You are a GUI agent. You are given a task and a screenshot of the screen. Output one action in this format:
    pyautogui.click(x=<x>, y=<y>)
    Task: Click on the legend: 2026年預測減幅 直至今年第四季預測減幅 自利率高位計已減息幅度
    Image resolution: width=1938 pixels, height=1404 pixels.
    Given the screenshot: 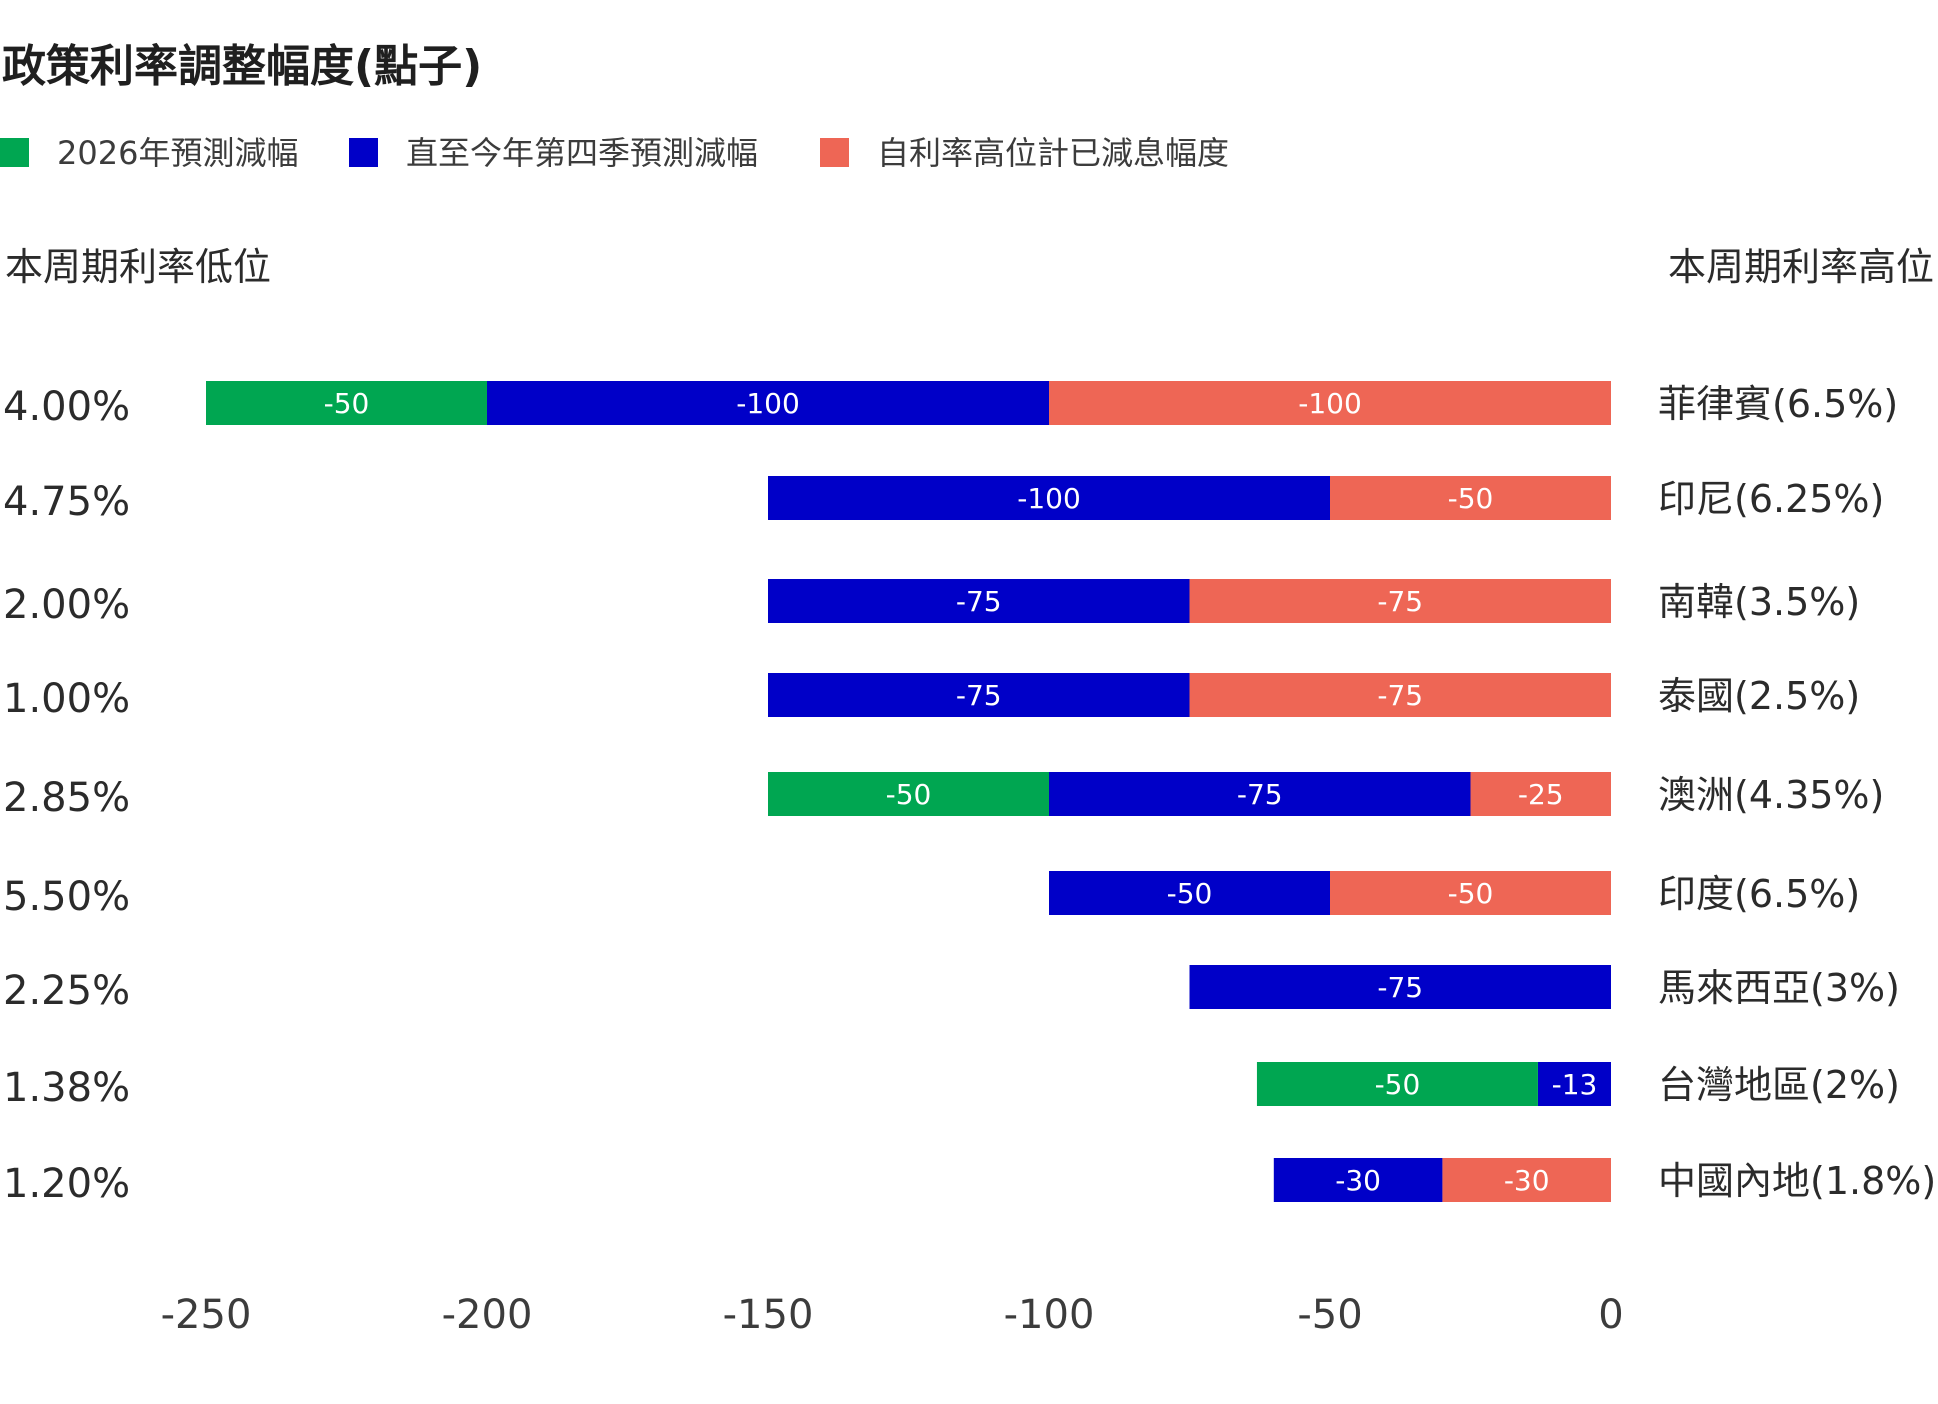 What is the action you would take?
    pyautogui.click(x=614, y=153)
    